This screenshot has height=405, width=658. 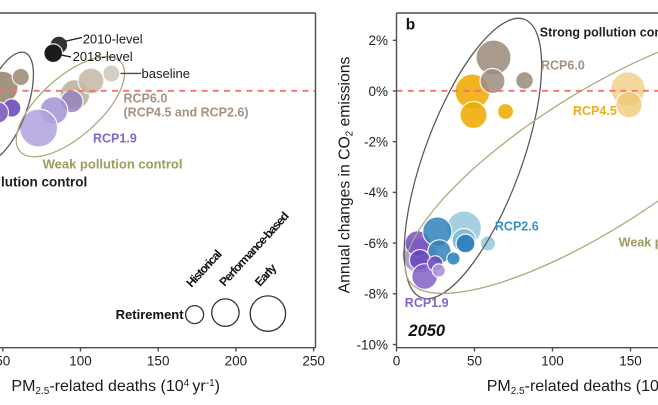 What do you see at coordinates (595, 111) in the screenshot?
I see `svg-text: RCP4.5` at bounding box center [595, 111].